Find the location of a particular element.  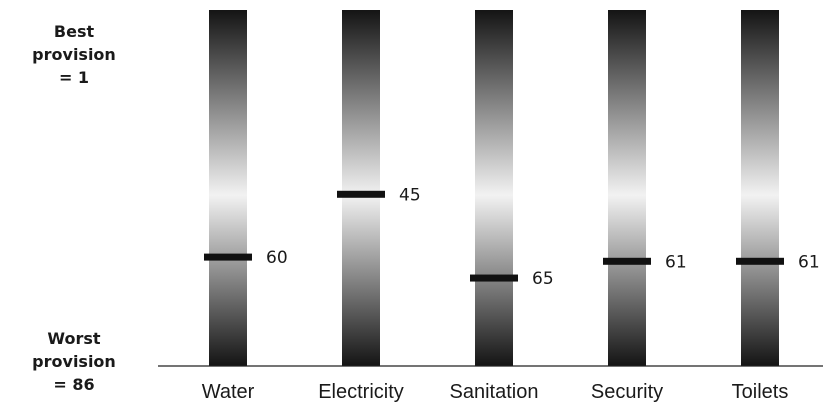

bar-water is located at coordinates (228, 188).